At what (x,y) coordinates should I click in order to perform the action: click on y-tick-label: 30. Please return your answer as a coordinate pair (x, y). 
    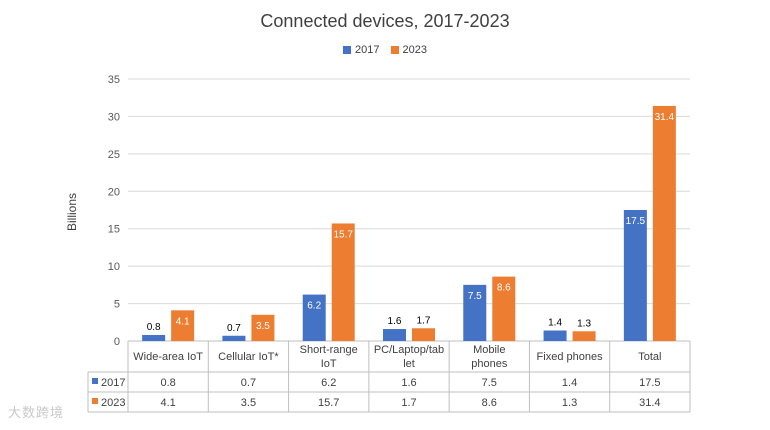
    Looking at the image, I should click on (114, 117).